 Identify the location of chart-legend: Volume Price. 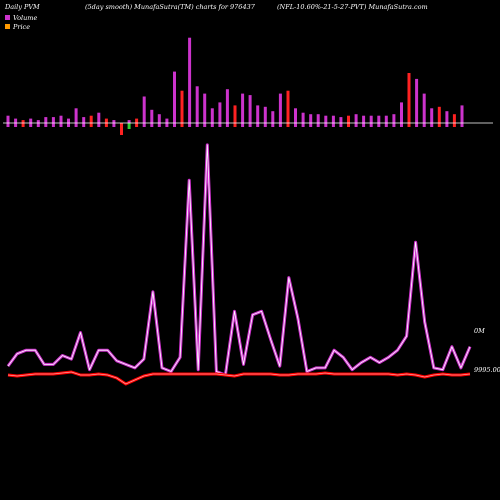
(21, 22).